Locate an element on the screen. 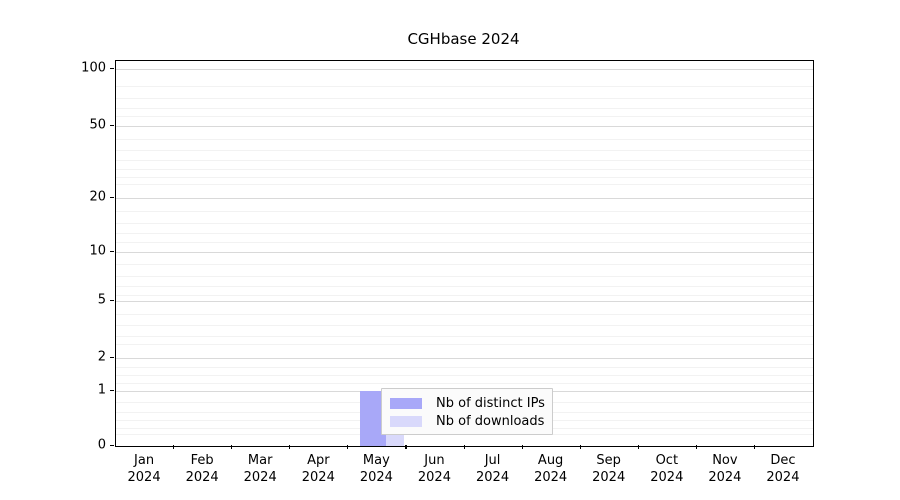 The image size is (900, 500). y-axis-tick-marks is located at coordinates (113, 253).